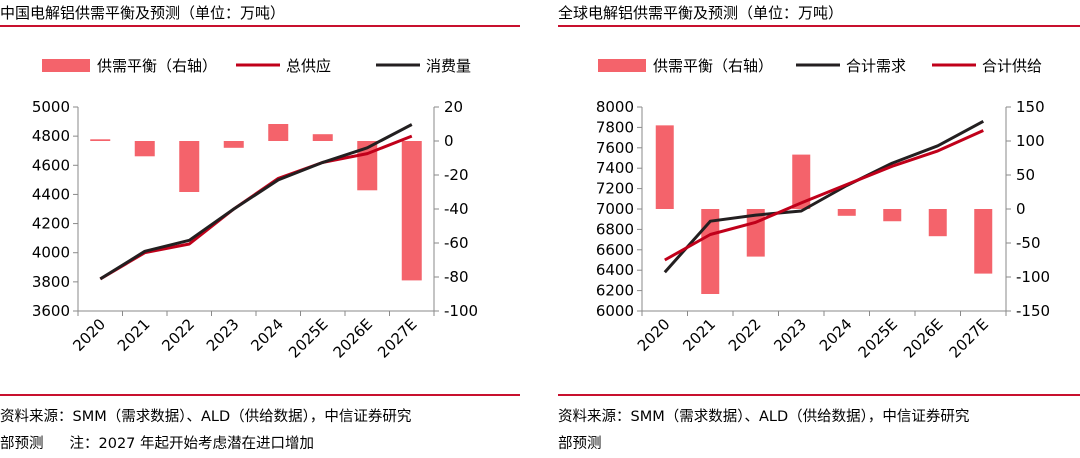  What do you see at coordinates (51, 136) in the screenshot?
I see `left-axis-tick-label: 4800` at bounding box center [51, 136].